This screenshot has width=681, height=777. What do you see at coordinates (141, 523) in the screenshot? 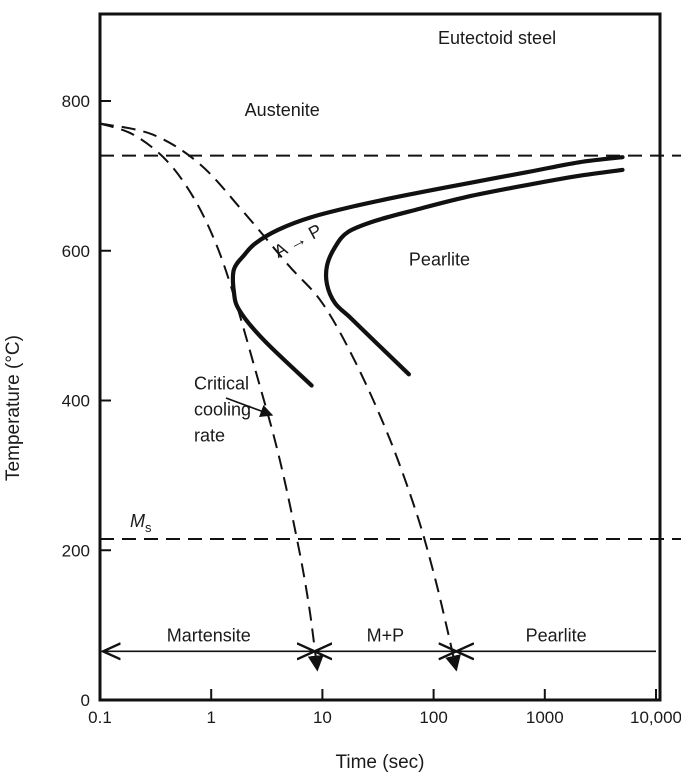
I see `ms-label: Ms` at bounding box center [141, 523].